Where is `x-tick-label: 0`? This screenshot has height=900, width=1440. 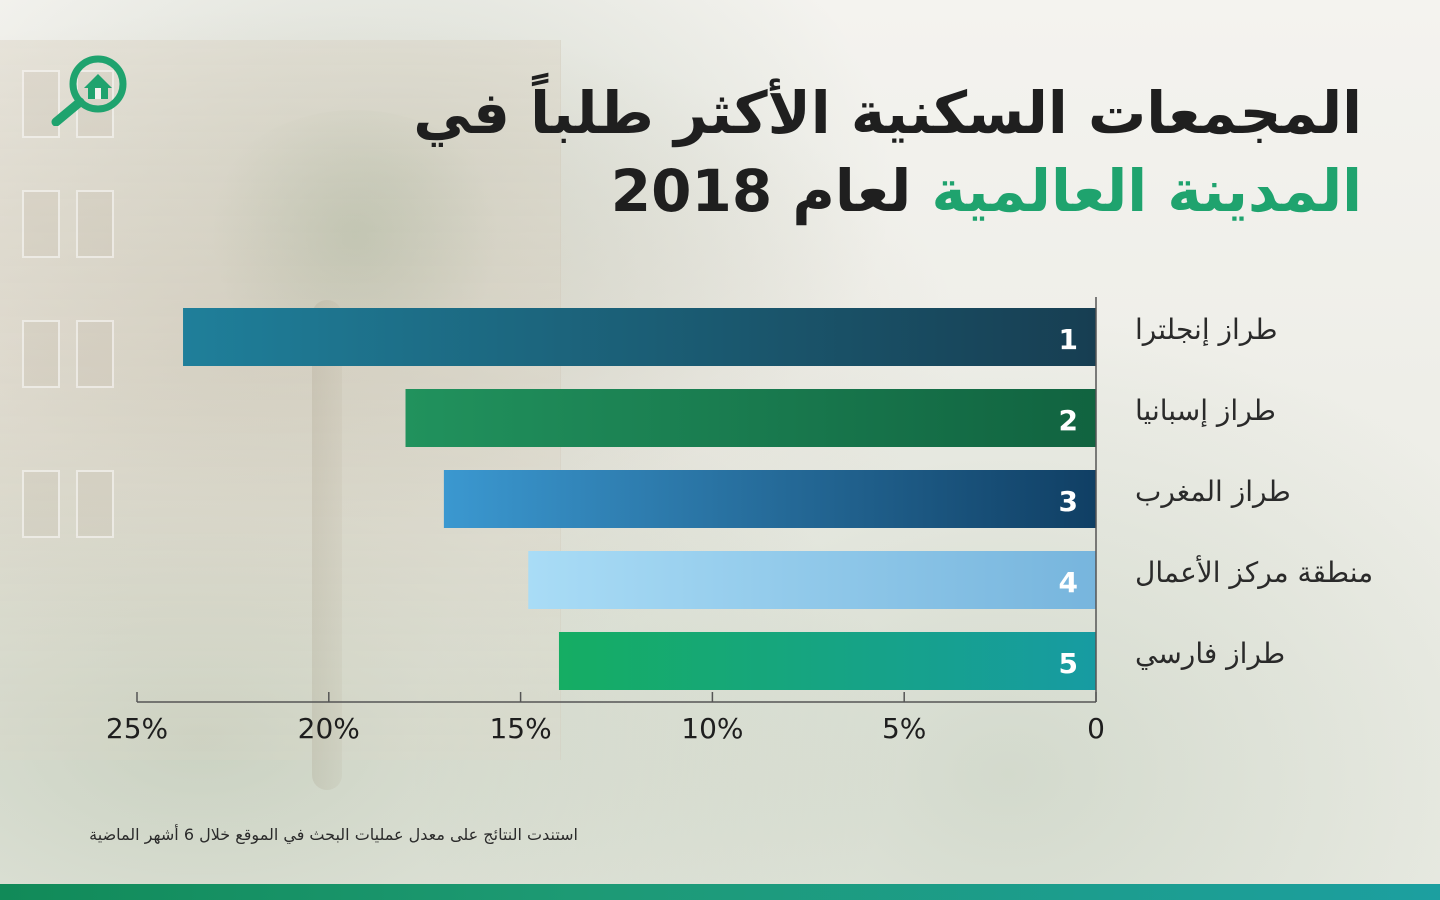
x-tick-label: 0 is located at coordinates (1096, 728).